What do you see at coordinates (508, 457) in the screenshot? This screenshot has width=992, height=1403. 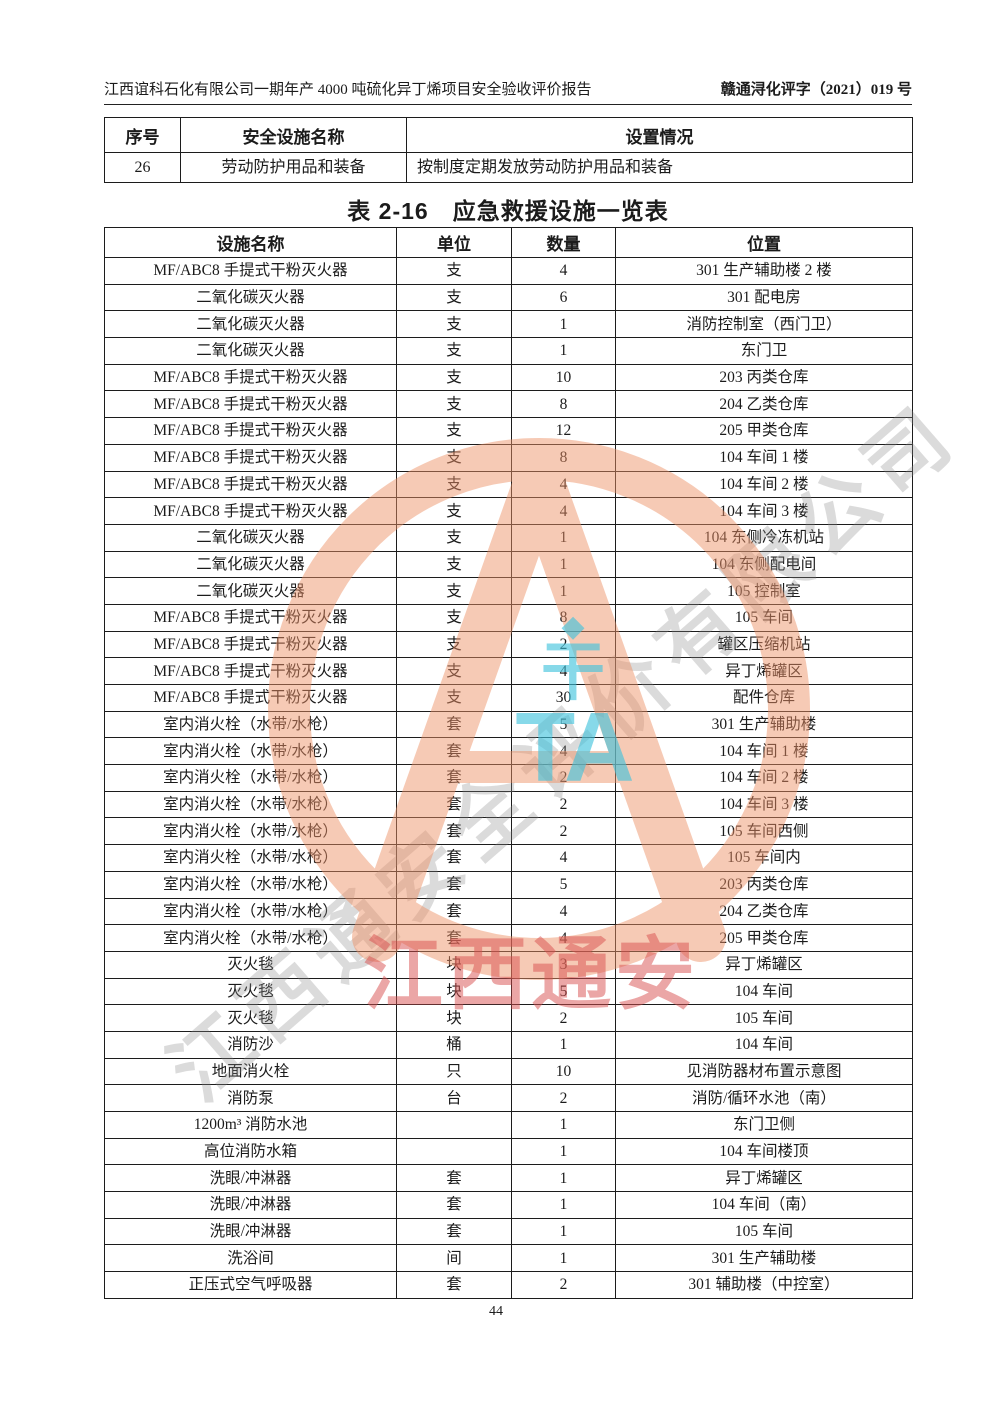 I see `table-row: MF/ABC8 手提式干粉灭火器 支 8 104 车间 1 楼` at bounding box center [508, 457].